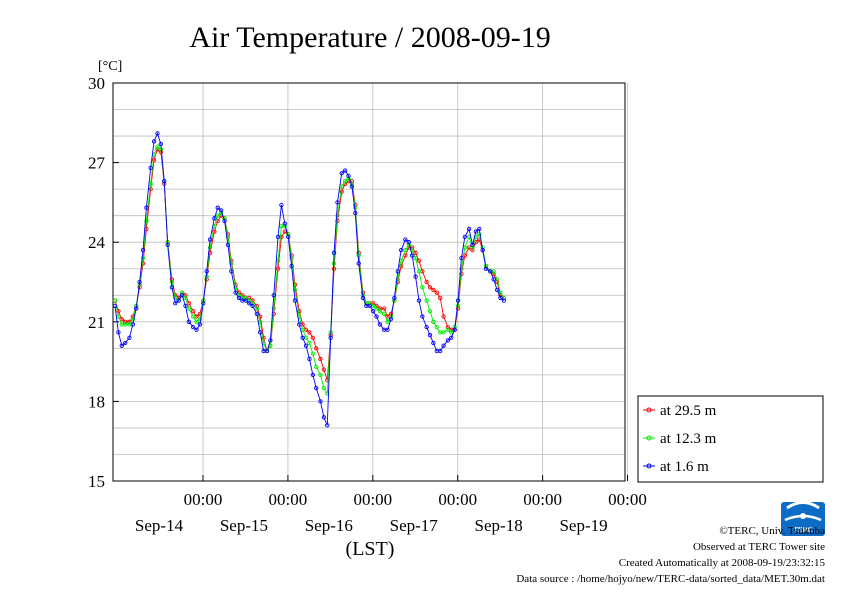 The image size is (842, 595). What do you see at coordinates (96, 401) in the screenshot?
I see `y-tick-label: 18` at bounding box center [96, 401].